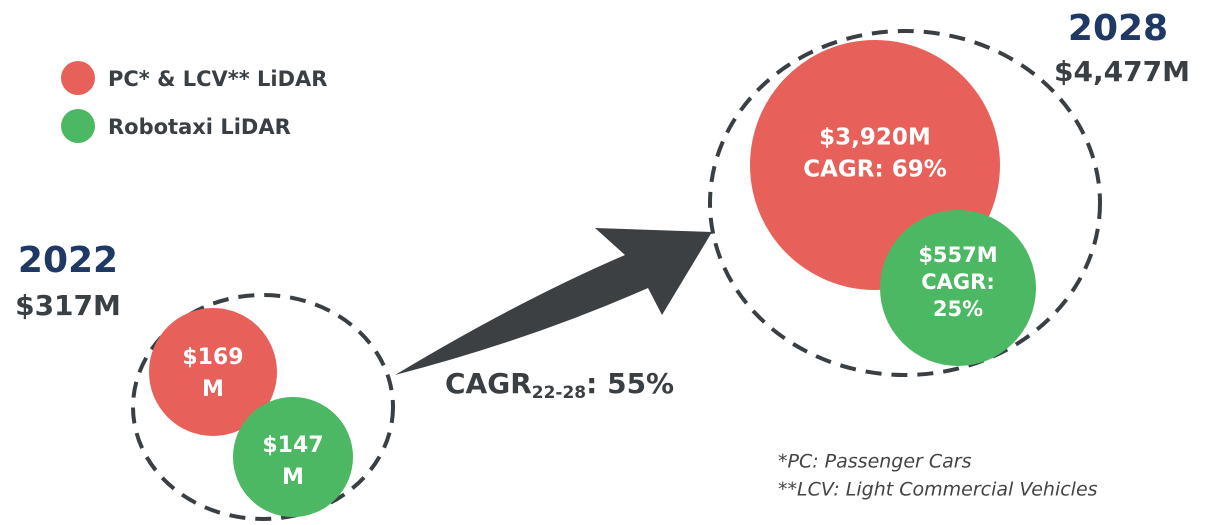 Image resolution: width=1213 pixels, height=525 pixels. What do you see at coordinates (957, 255) in the screenshot?
I see `segment-label: $557M` at bounding box center [957, 255].